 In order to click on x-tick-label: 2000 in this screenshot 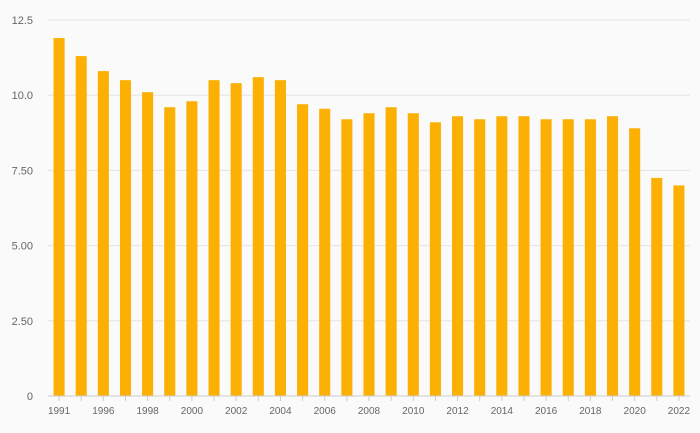, I will do `click(192, 411)`.